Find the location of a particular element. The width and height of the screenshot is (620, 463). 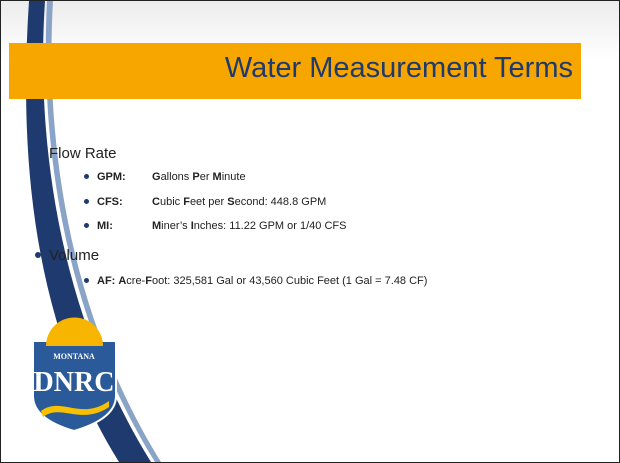

sub-bullet: MI: Miner’s Inches: 11.22 GPM or 1/40 CFS is located at coordinates (215, 226).